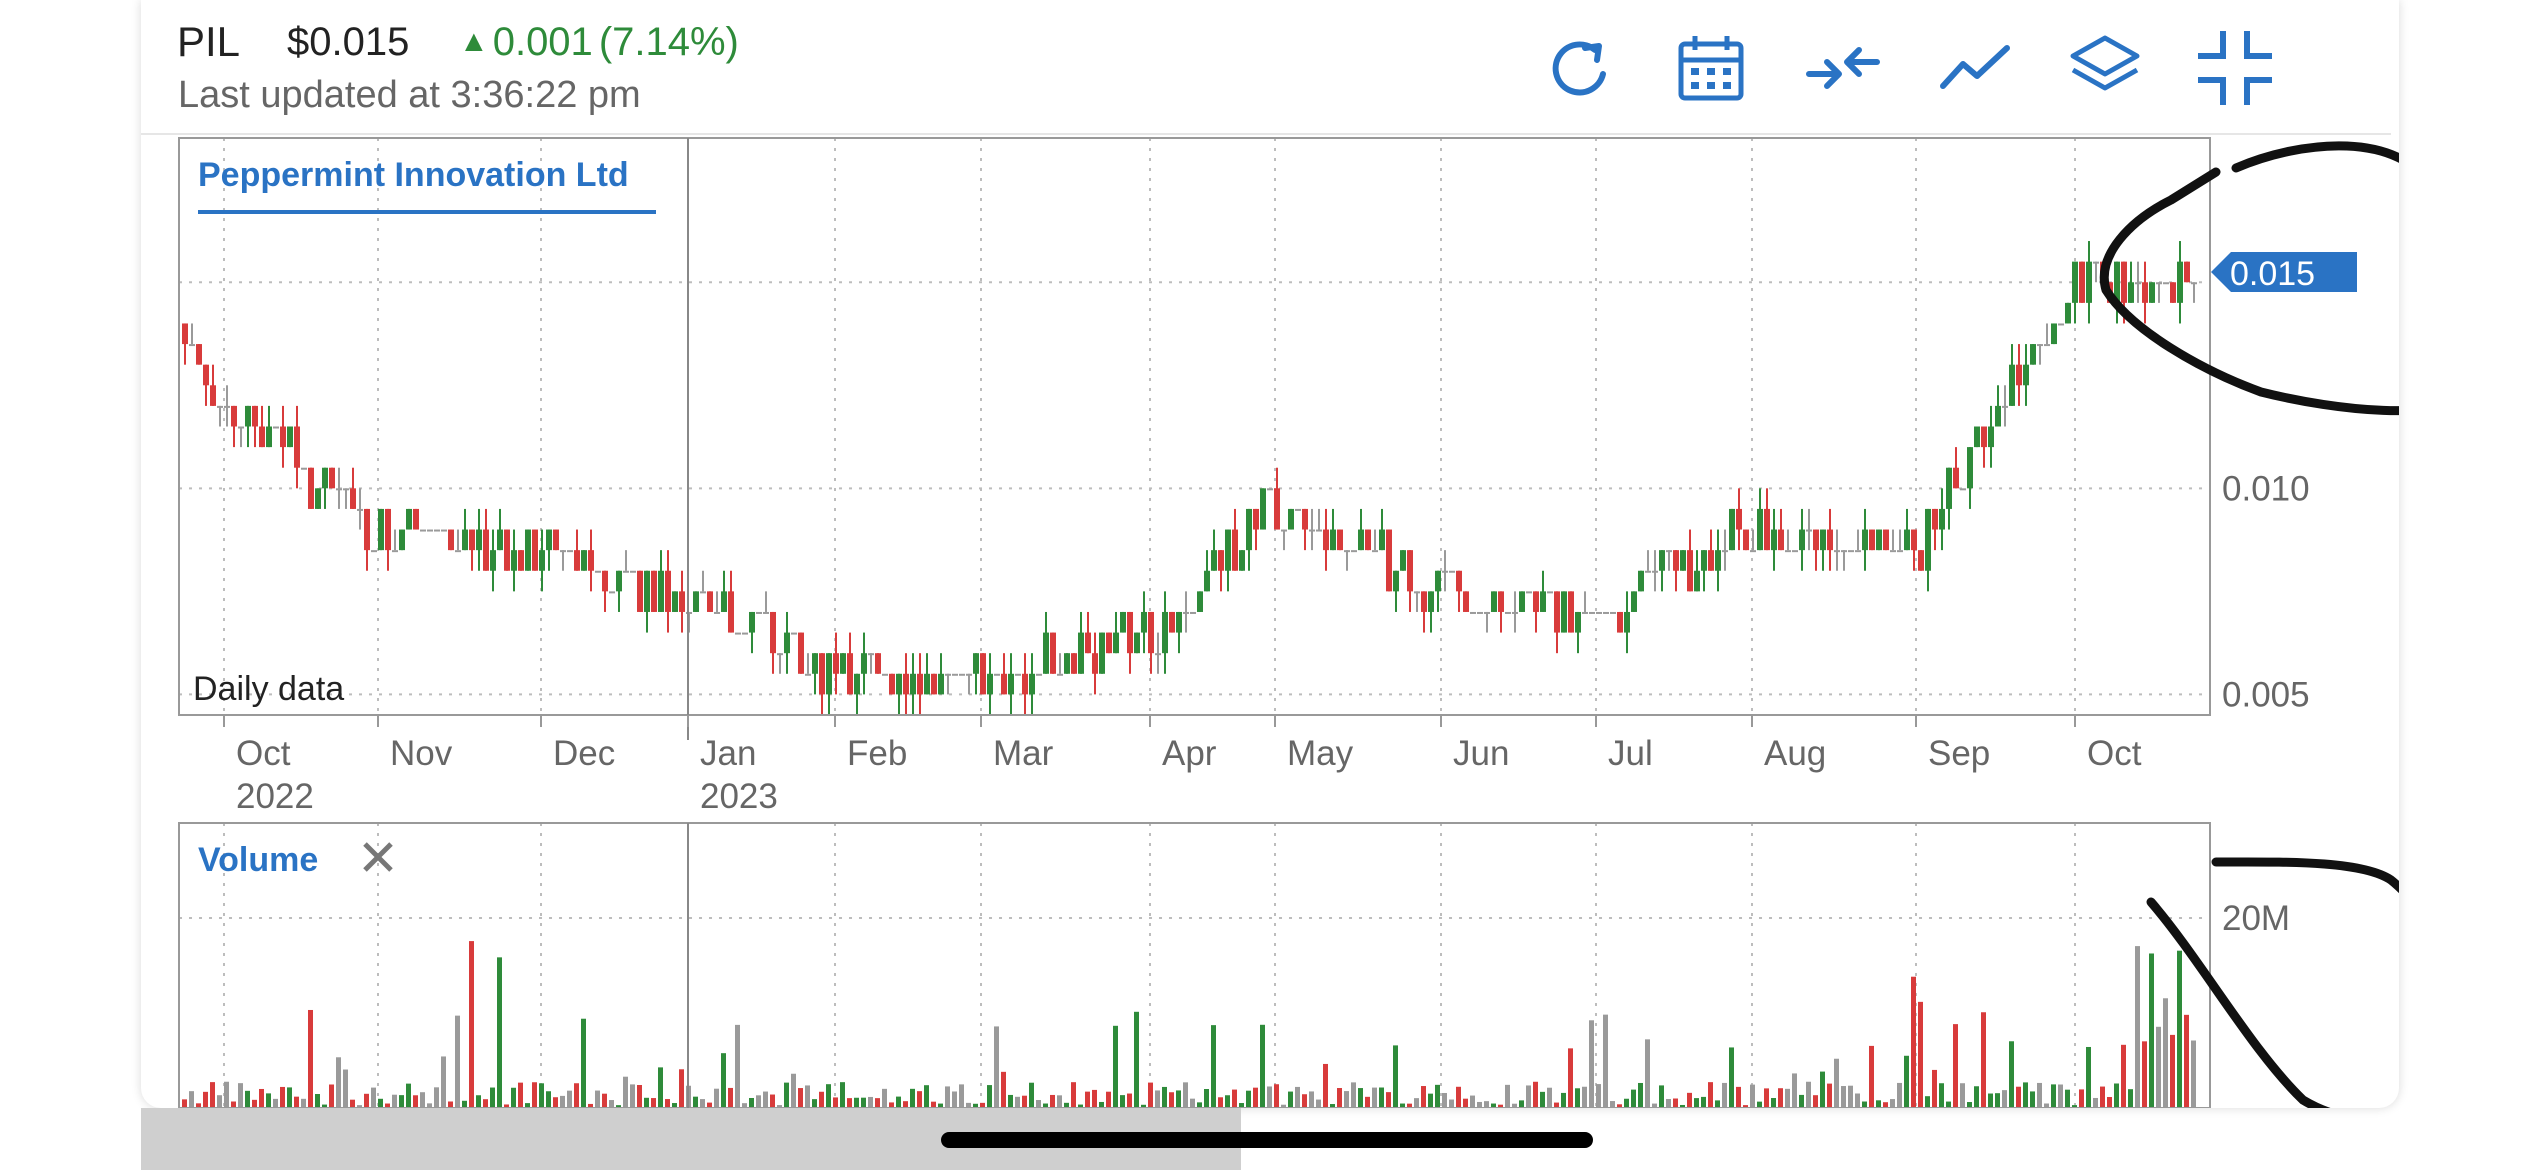  What do you see at coordinates (378, 857) in the screenshot?
I see `close-volume-icon` at bounding box center [378, 857].